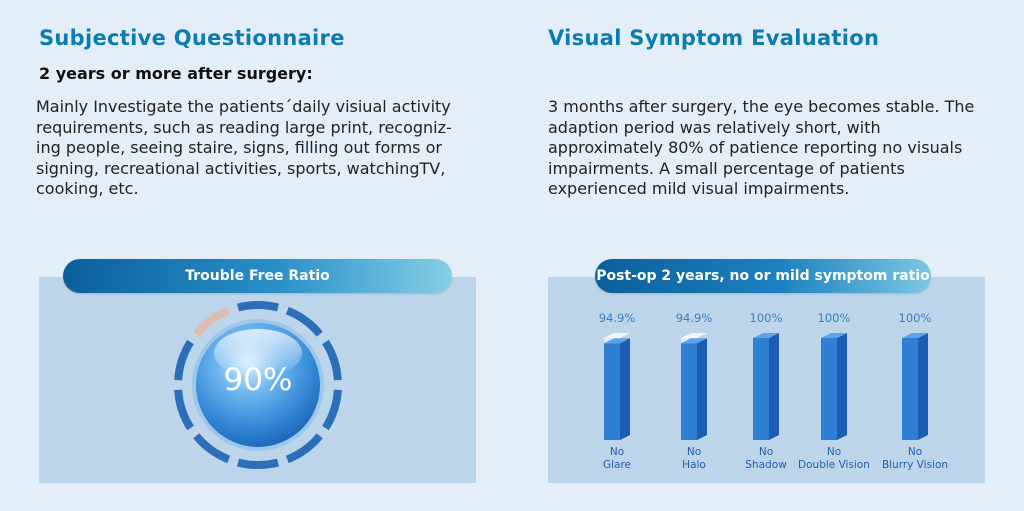 The height and width of the screenshot is (511, 1024). Describe the element at coordinates (192, 38) in the screenshot. I see `left-title: Subjective Questionnaire` at that location.